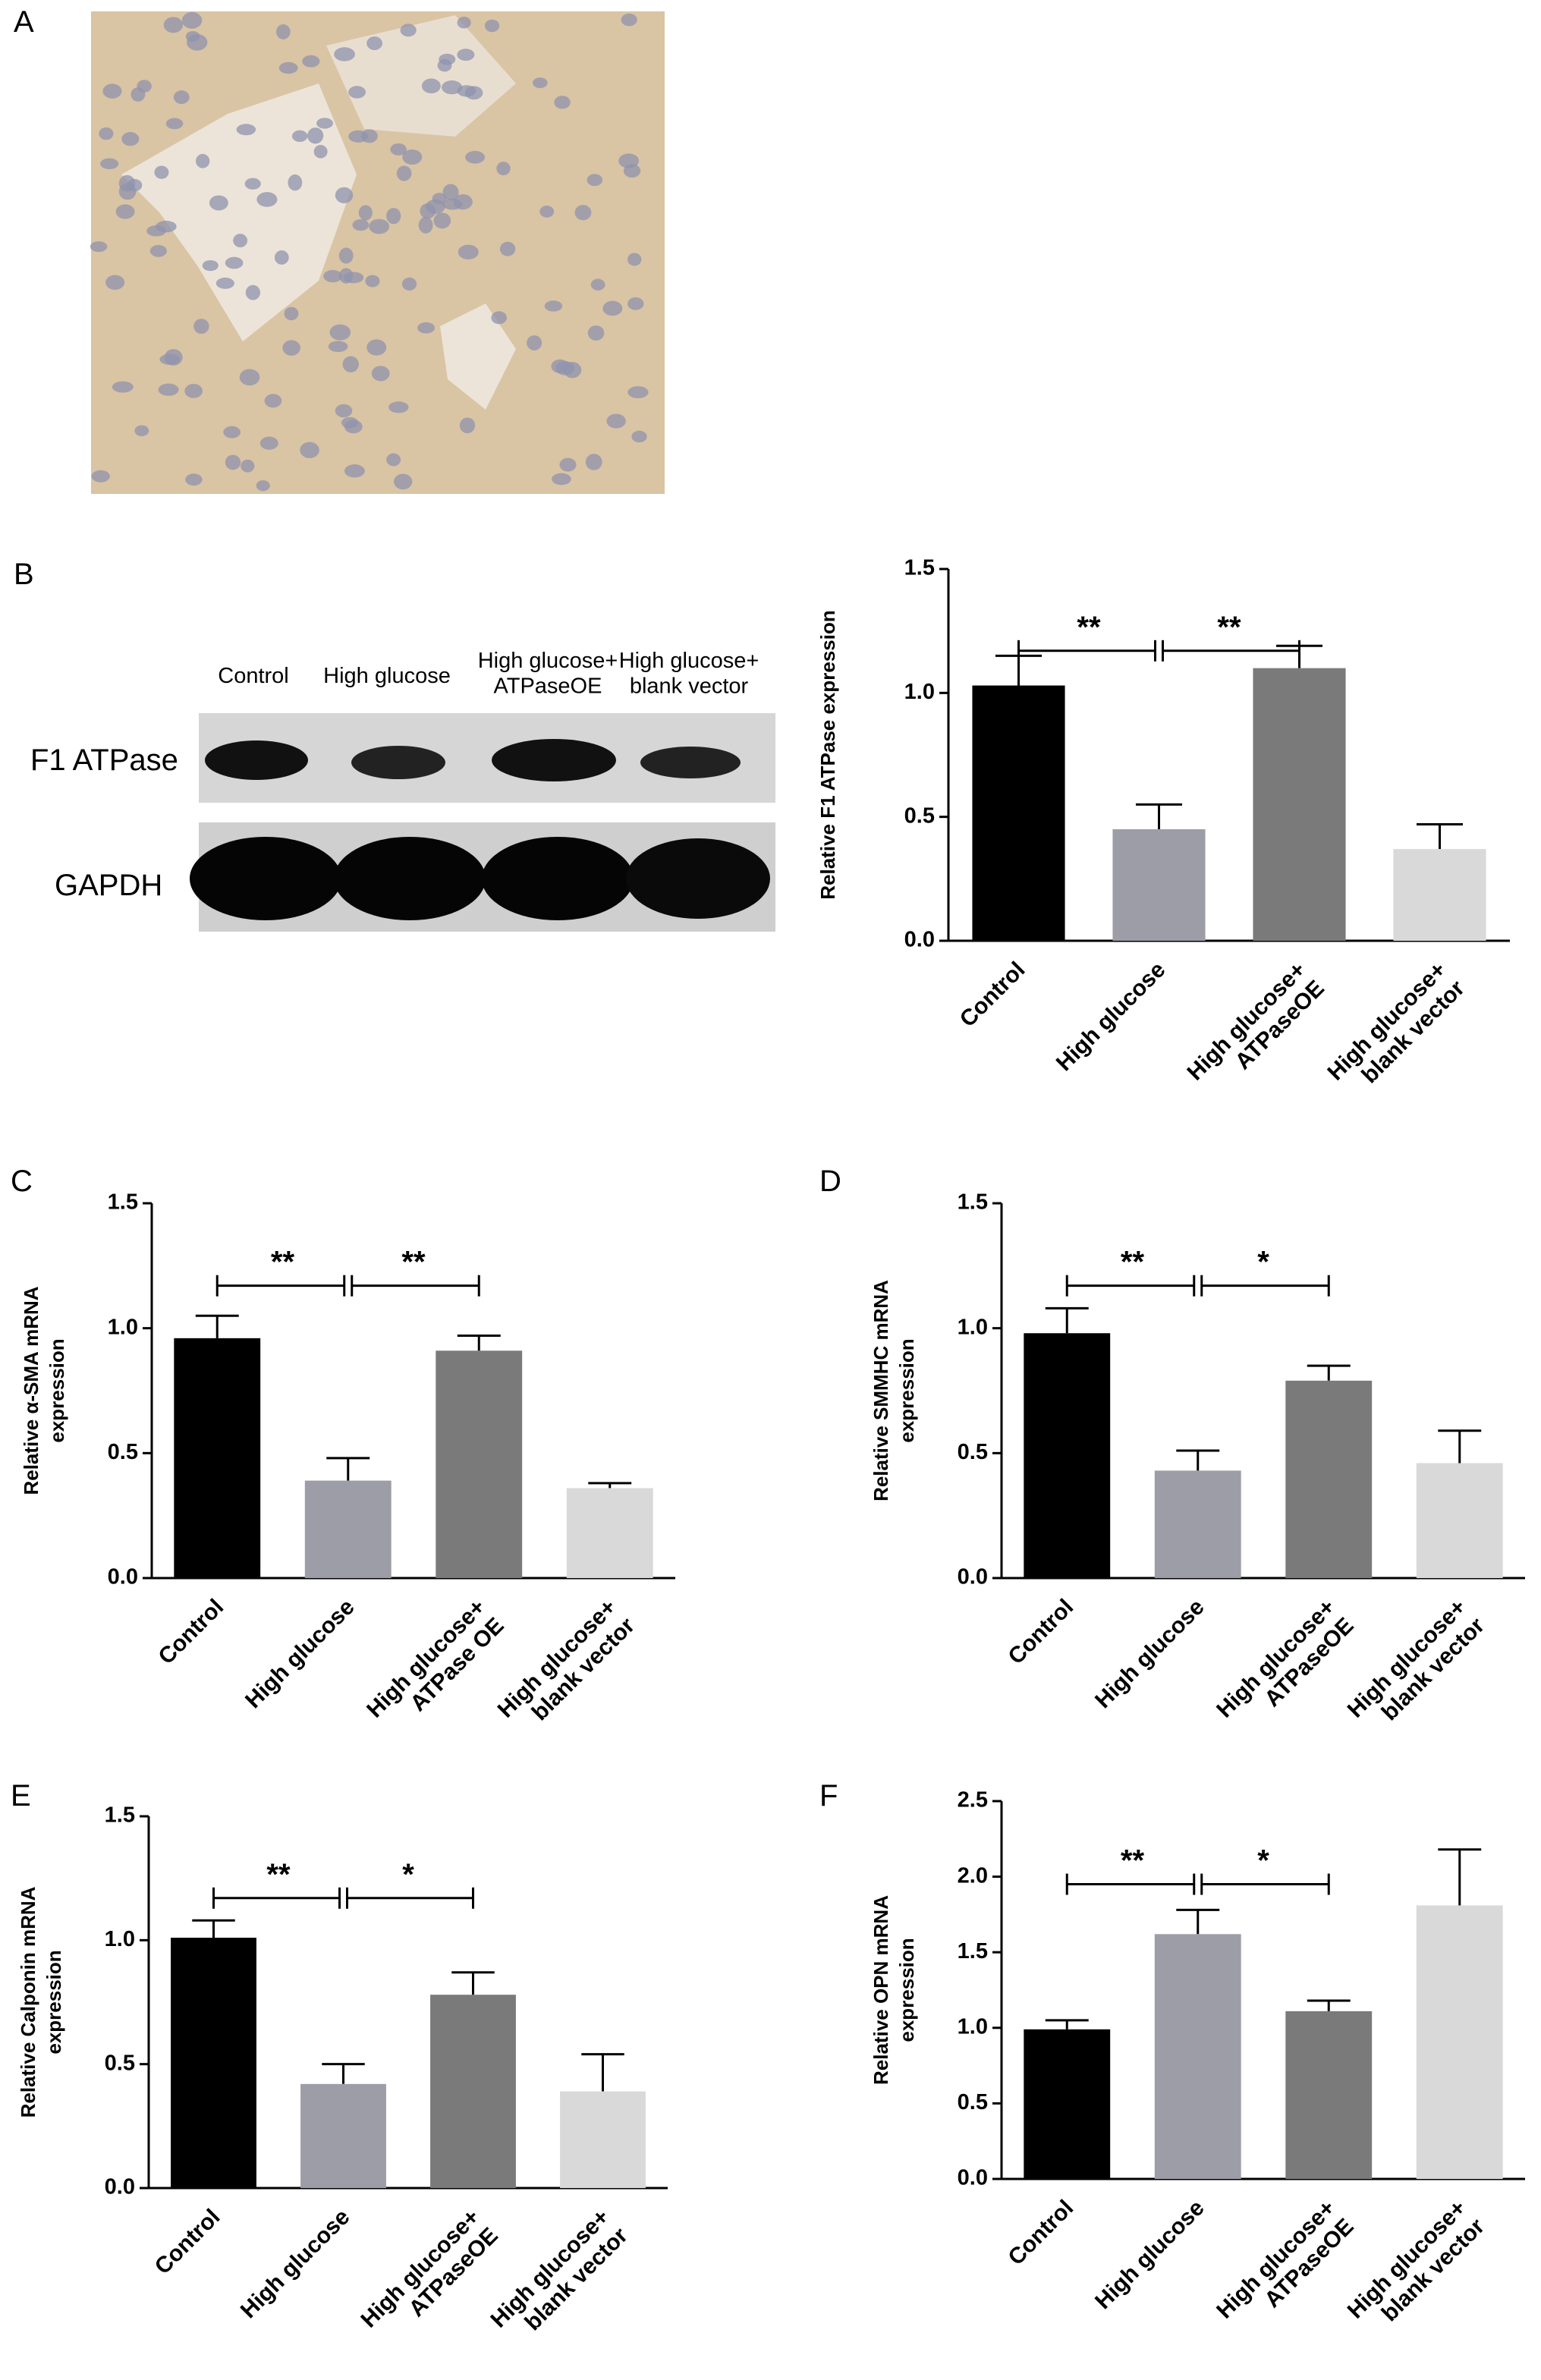  Describe the element at coordinates (108, 885) in the screenshot. I see `blot-row-label: GAPDH` at that location.